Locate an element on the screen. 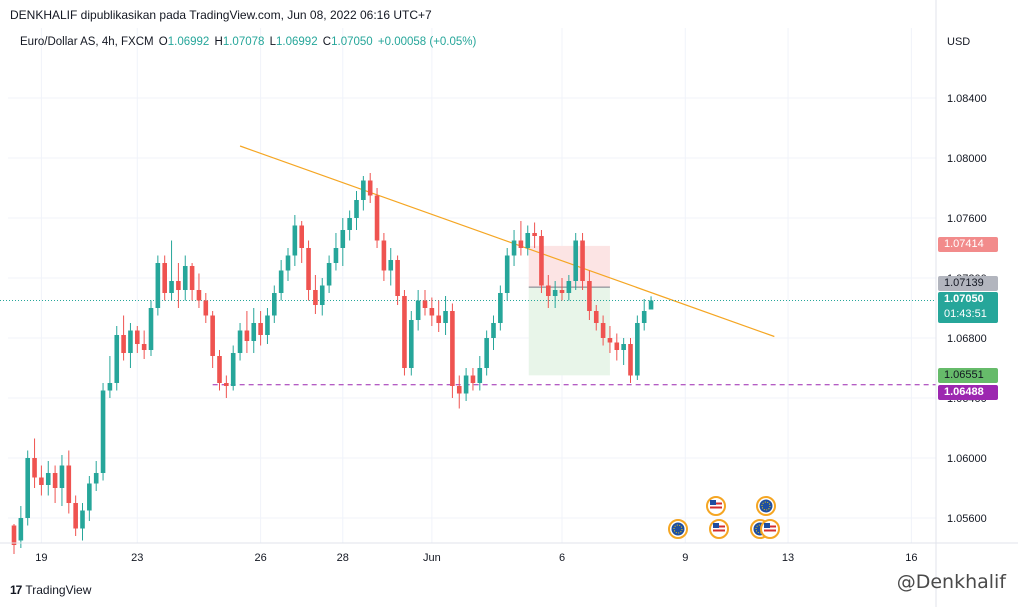  eu-flag-field is located at coordinates (678, 529).